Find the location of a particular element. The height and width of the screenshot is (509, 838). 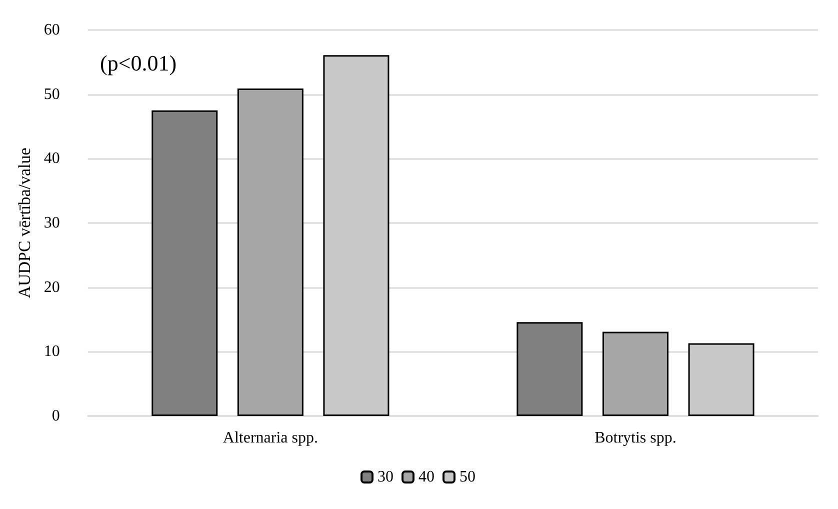

y-tick-label: 10 is located at coordinates (52, 351).